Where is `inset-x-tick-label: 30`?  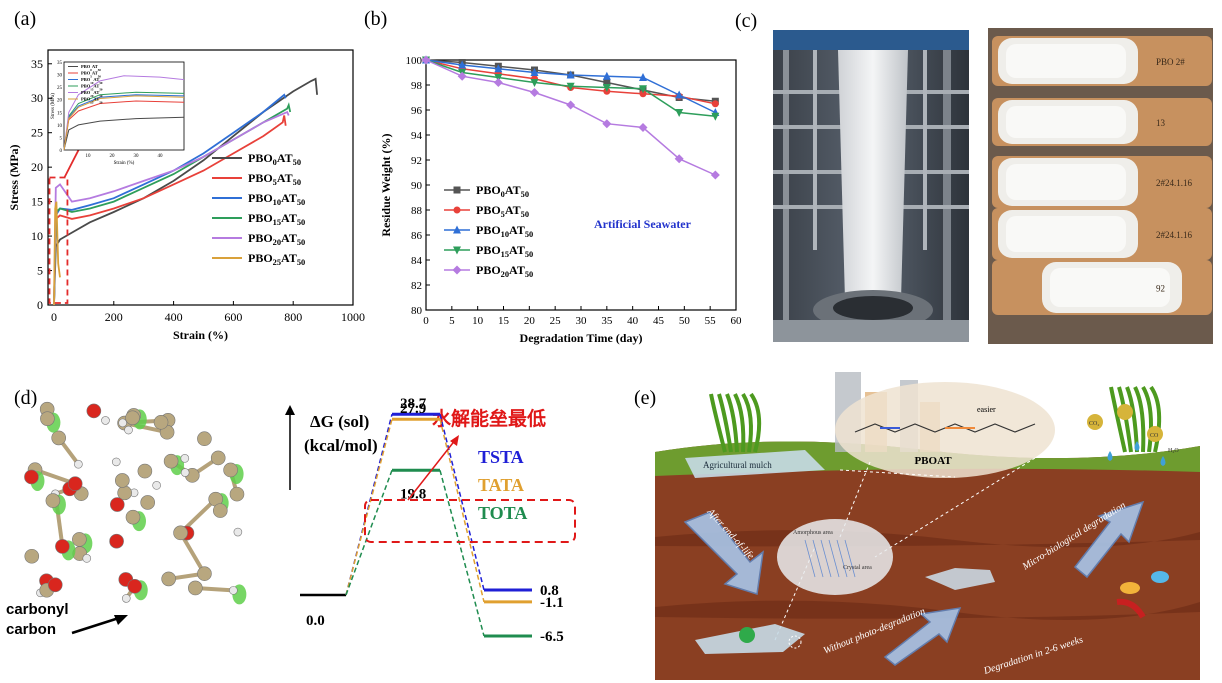
inset-x-tick-label: 30 is located at coordinates (137, 156).